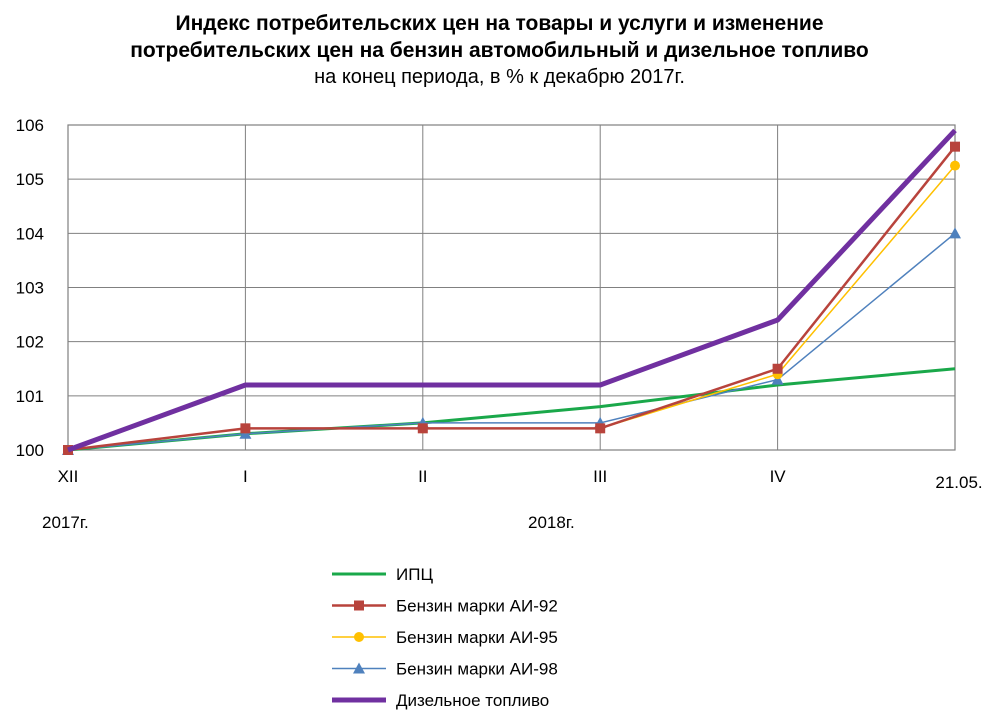  Describe the element at coordinates (414, 574) in the screenshot. I see `legend-label: ИПЦ` at that location.